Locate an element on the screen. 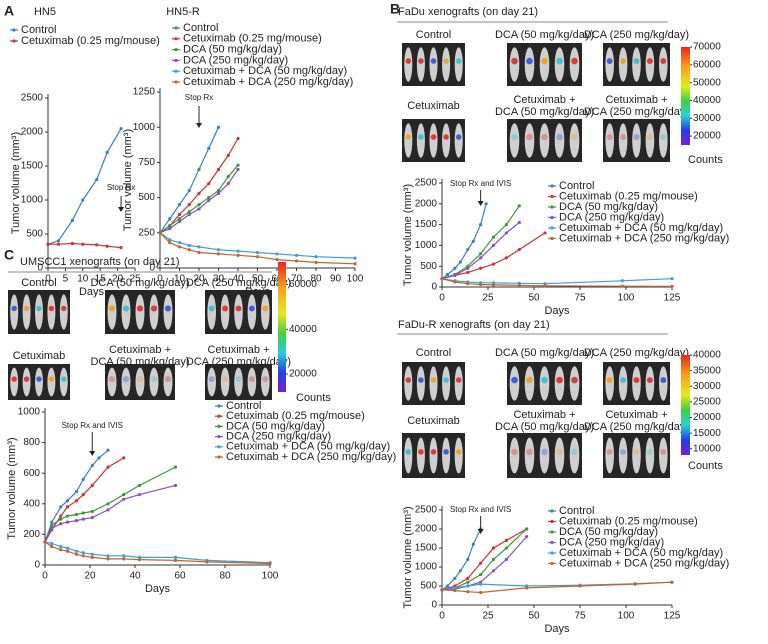 The height and width of the screenshot is (644, 768). annotation-arrowhead is located at coordinates (480, 203).